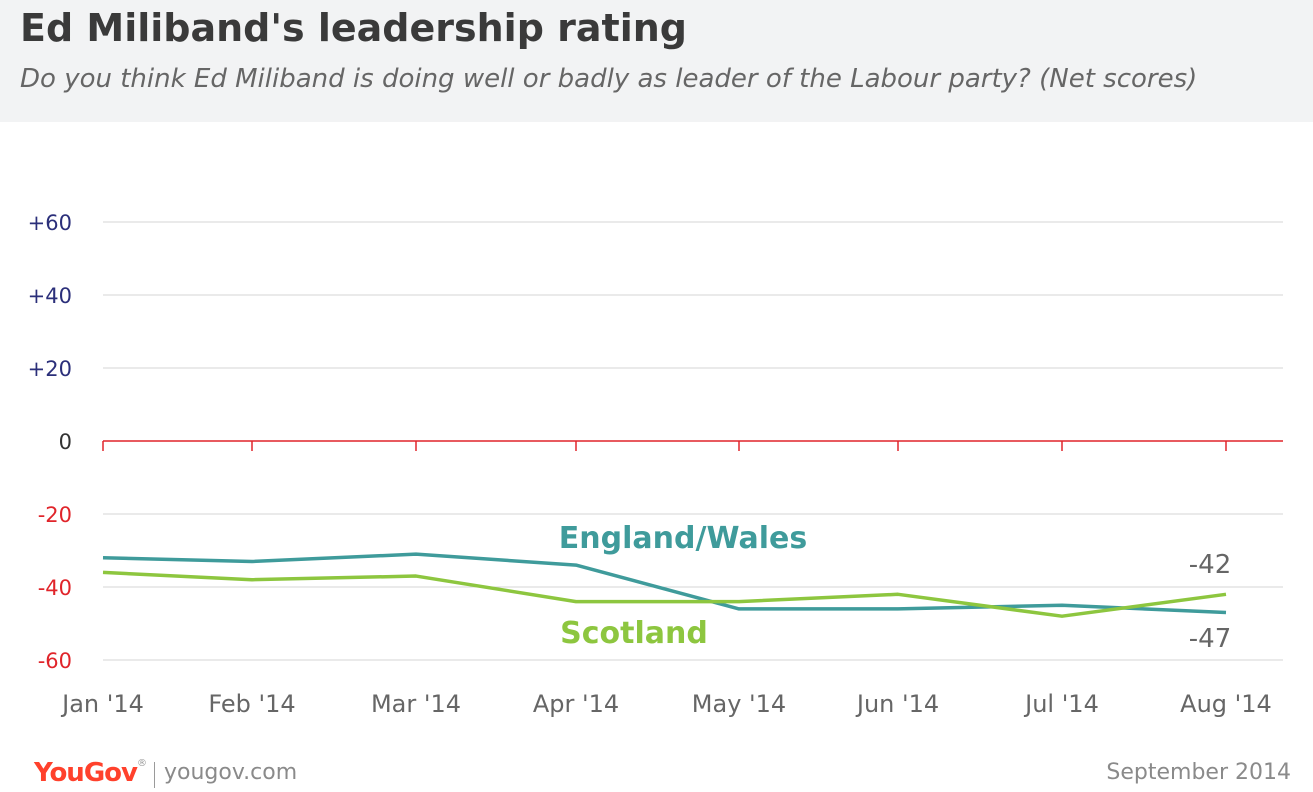  What do you see at coordinates (416, 704) in the screenshot?
I see `x-tick-label: Mar '14` at bounding box center [416, 704].